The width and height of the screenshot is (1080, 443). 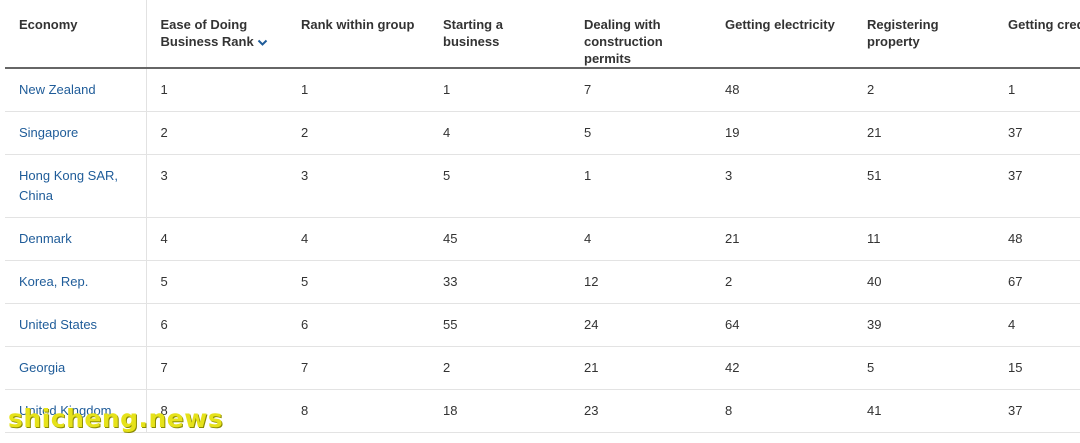 What do you see at coordinates (782, 133) in the screenshot?
I see `table-cell: 19` at bounding box center [782, 133].